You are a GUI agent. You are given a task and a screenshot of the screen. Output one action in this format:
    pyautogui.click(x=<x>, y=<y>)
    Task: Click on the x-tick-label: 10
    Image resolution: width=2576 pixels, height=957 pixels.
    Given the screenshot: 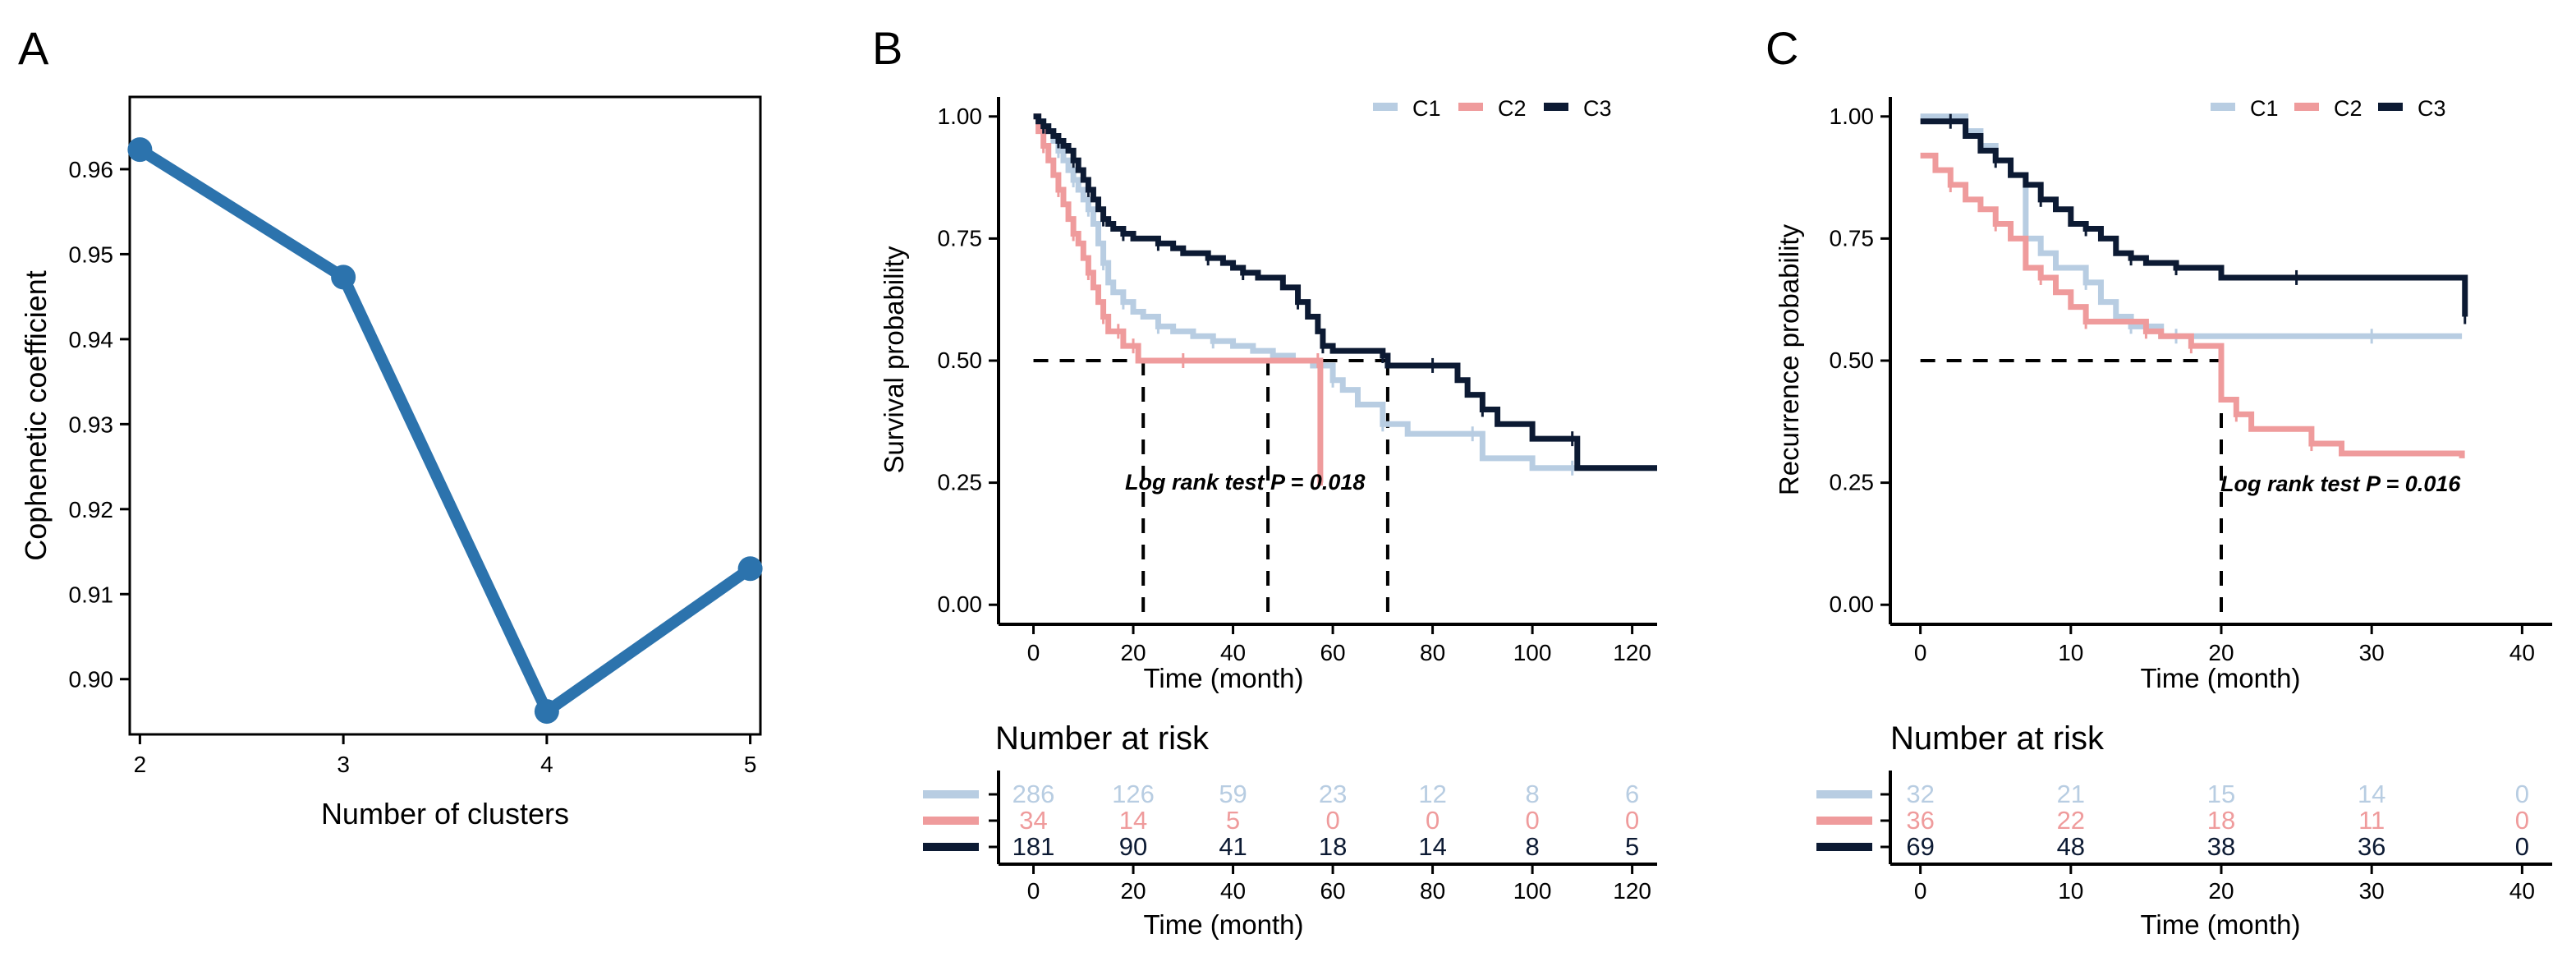 What is the action you would take?
    pyautogui.click(x=2070, y=653)
    